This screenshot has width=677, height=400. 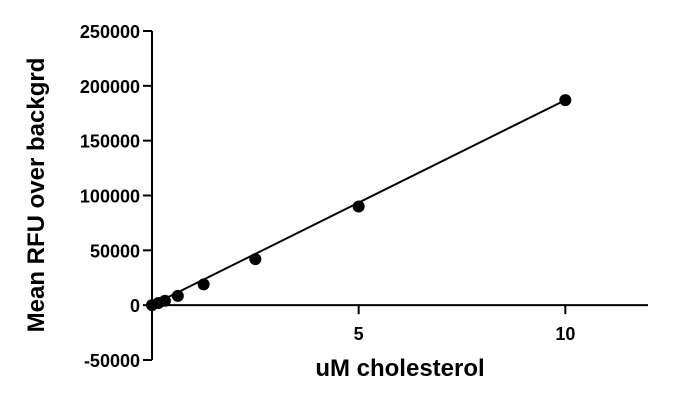 I want to click on y-tick-label: 150000, so click(x=110, y=142).